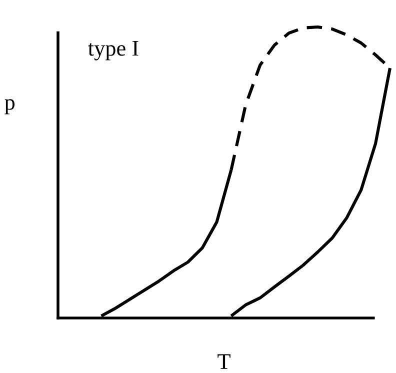  What do you see at coordinates (113, 50) in the screenshot?
I see `annotation: type I` at bounding box center [113, 50].